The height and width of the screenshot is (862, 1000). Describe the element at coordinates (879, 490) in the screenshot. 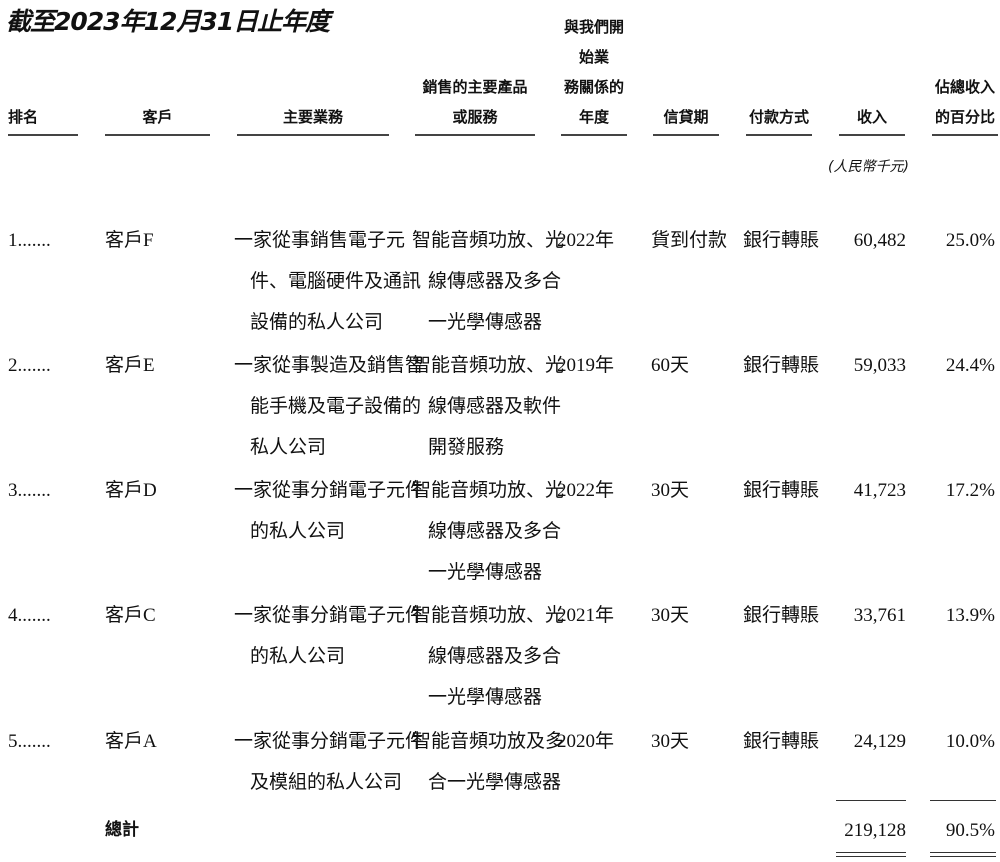

I see `row-3-revenue: 41,723` at that location.